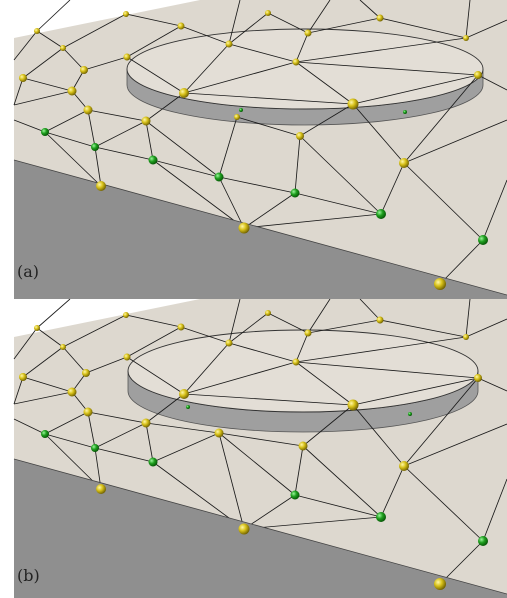 This screenshot has height=598, width=507. I want to click on panel-label-a: (a), so click(28, 271).